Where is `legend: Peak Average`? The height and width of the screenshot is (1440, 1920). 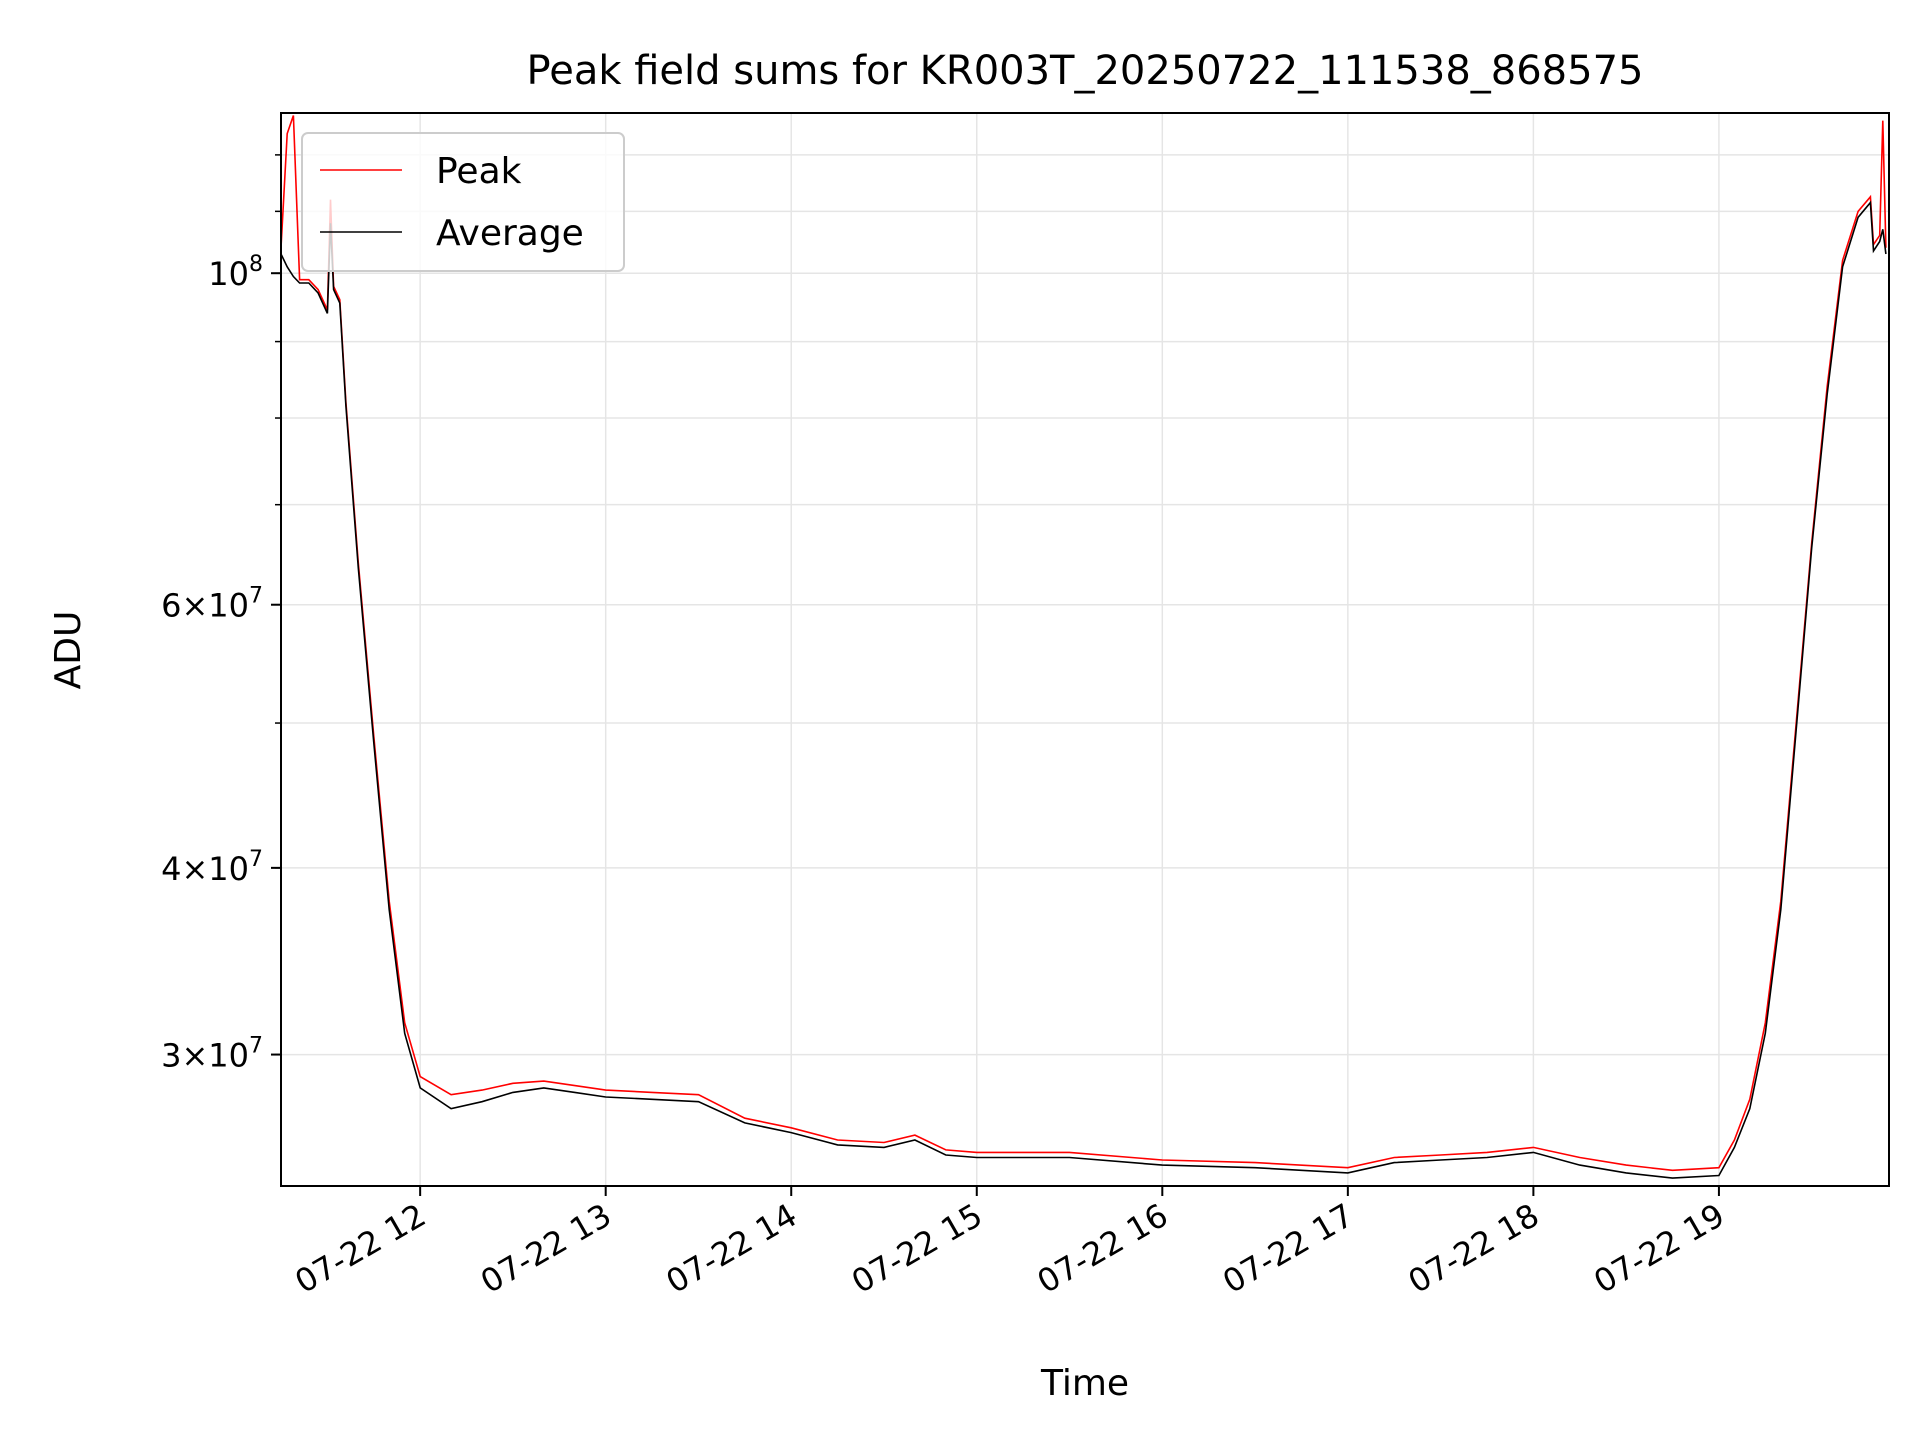 legend: Peak Average is located at coordinates (463, 202).